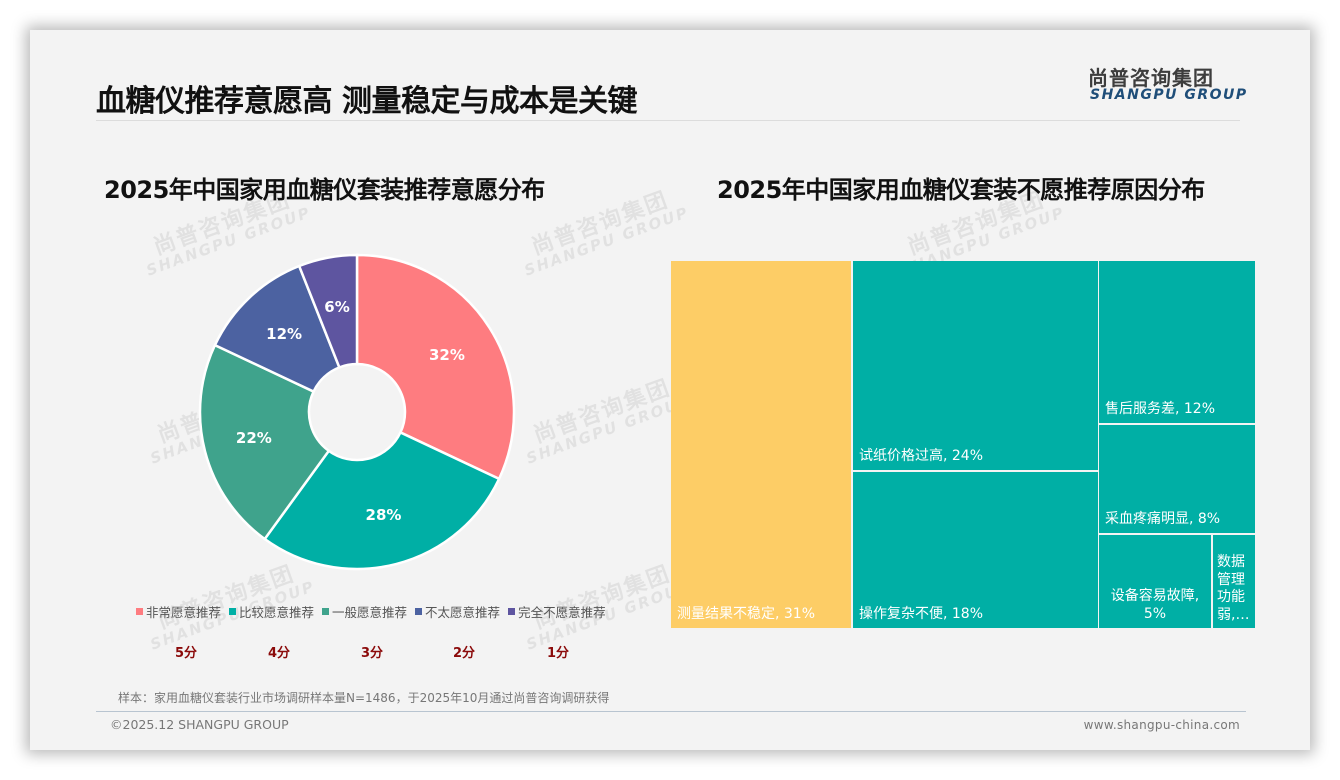 The image size is (1340, 780). I want to click on legend-item: 一般愿意推荐, so click(364, 611).